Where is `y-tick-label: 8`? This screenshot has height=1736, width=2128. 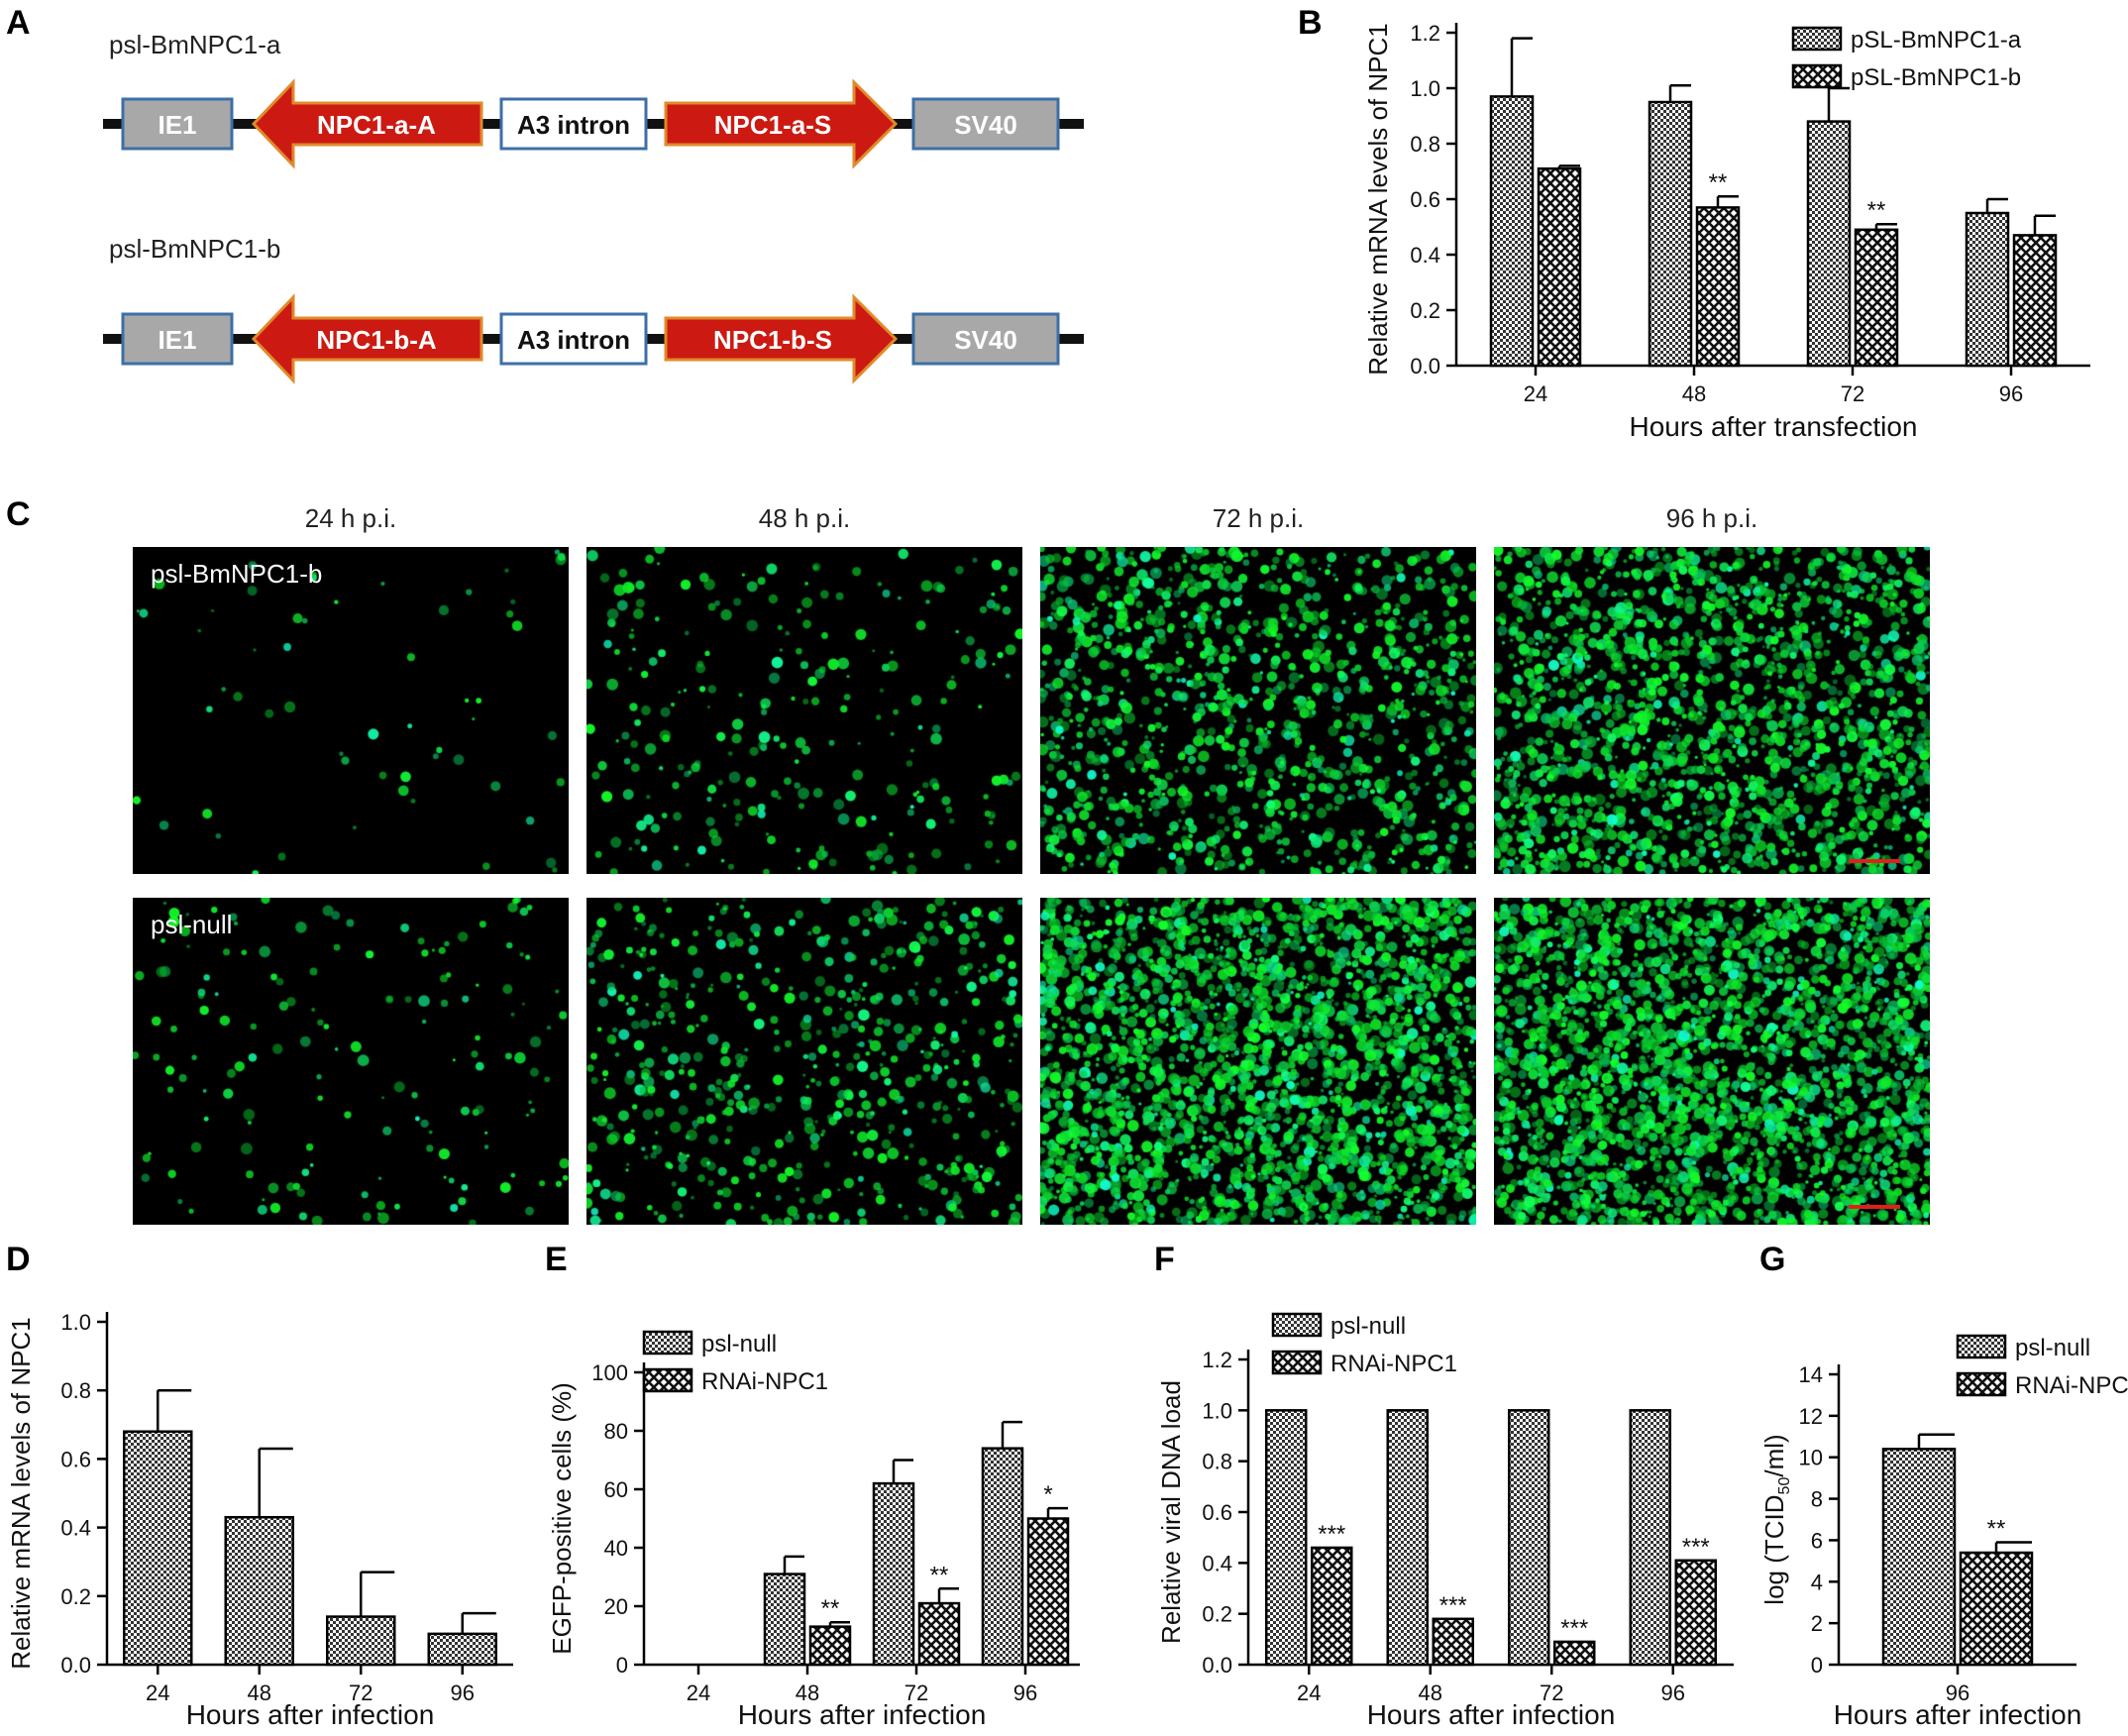 y-tick-label: 8 is located at coordinates (1817, 1499).